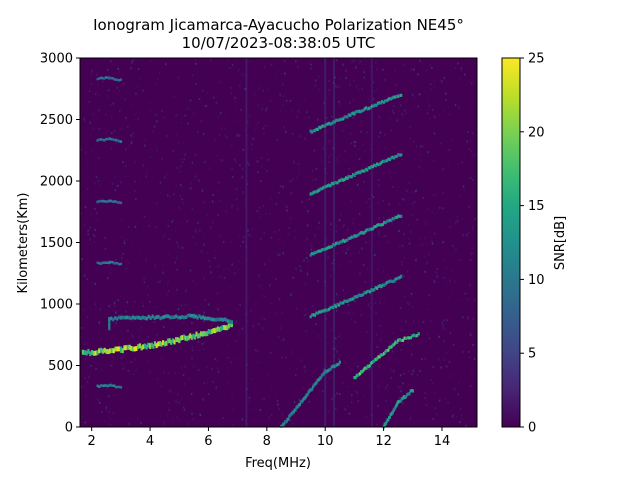  What do you see at coordinates (325, 441) in the screenshot?
I see `x-tick-label: 10` at bounding box center [325, 441].